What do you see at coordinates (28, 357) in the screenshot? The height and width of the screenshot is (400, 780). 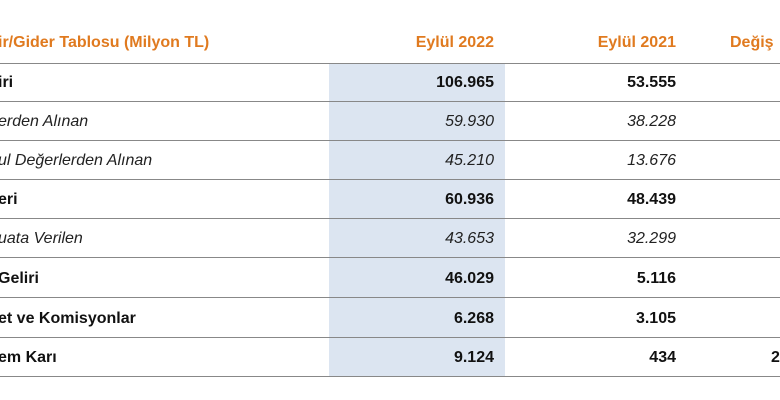 I see `row-label: em Karı` at bounding box center [28, 357].